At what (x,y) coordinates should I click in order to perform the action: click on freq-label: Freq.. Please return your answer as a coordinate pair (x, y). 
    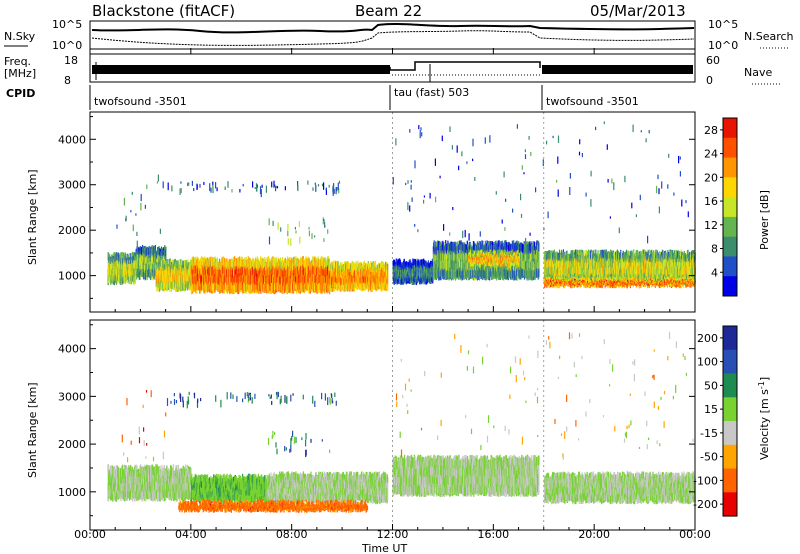
    Looking at the image, I should click on (17, 61).